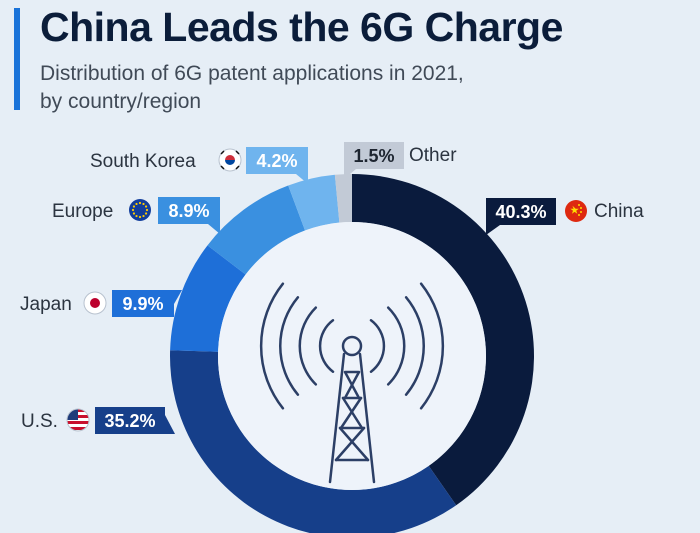 The image size is (700, 533). What do you see at coordinates (302, 179) in the screenshot?
I see `south-korea-pointer` at bounding box center [302, 179].